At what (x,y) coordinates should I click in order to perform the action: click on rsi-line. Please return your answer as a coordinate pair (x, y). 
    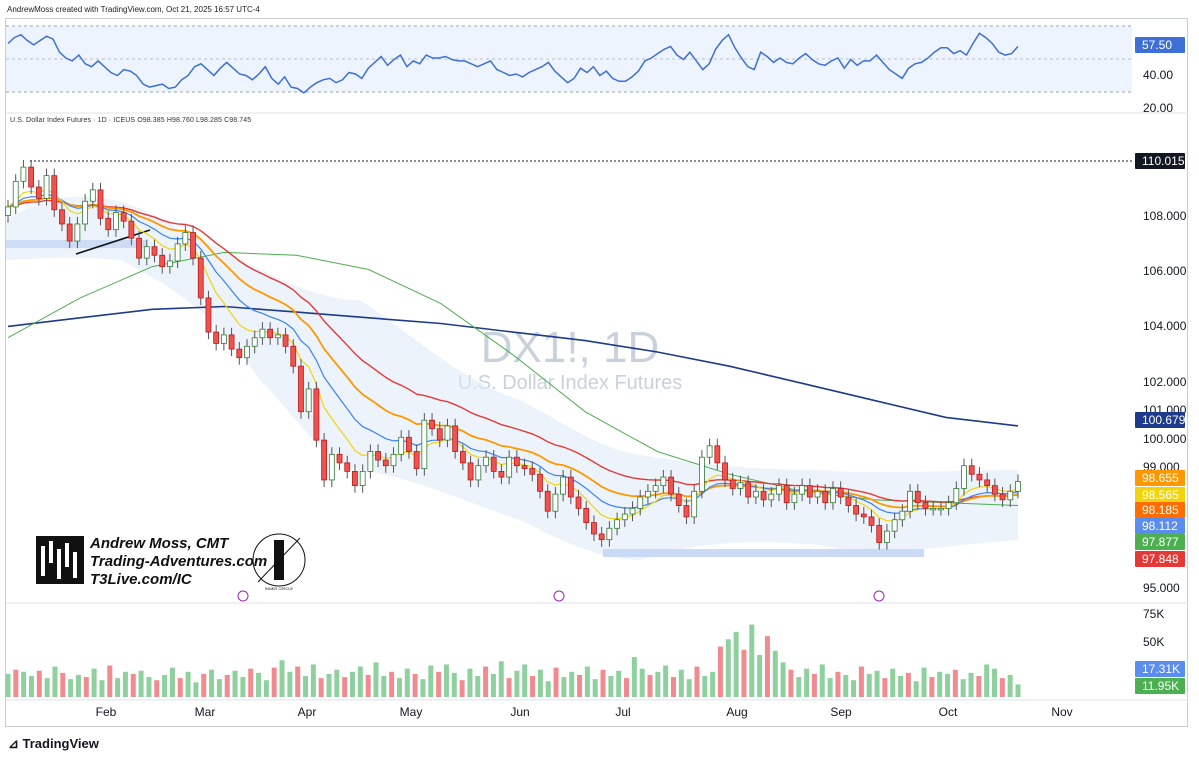
    Looking at the image, I should click on (513, 63).